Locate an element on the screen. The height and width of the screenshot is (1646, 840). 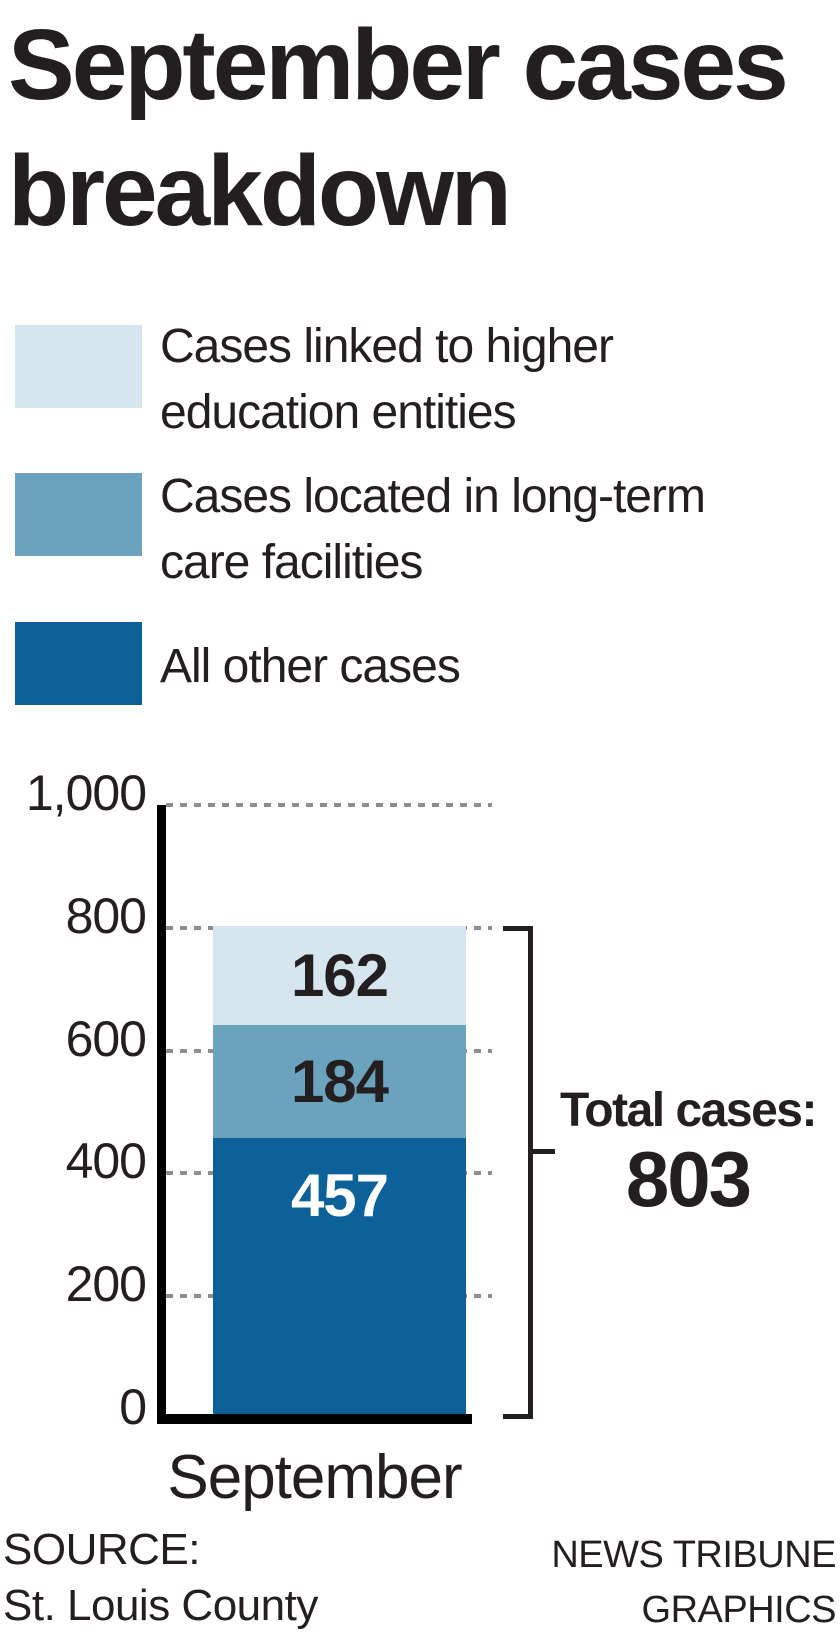
bar-segment: 184 is located at coordinates (339, 1082).